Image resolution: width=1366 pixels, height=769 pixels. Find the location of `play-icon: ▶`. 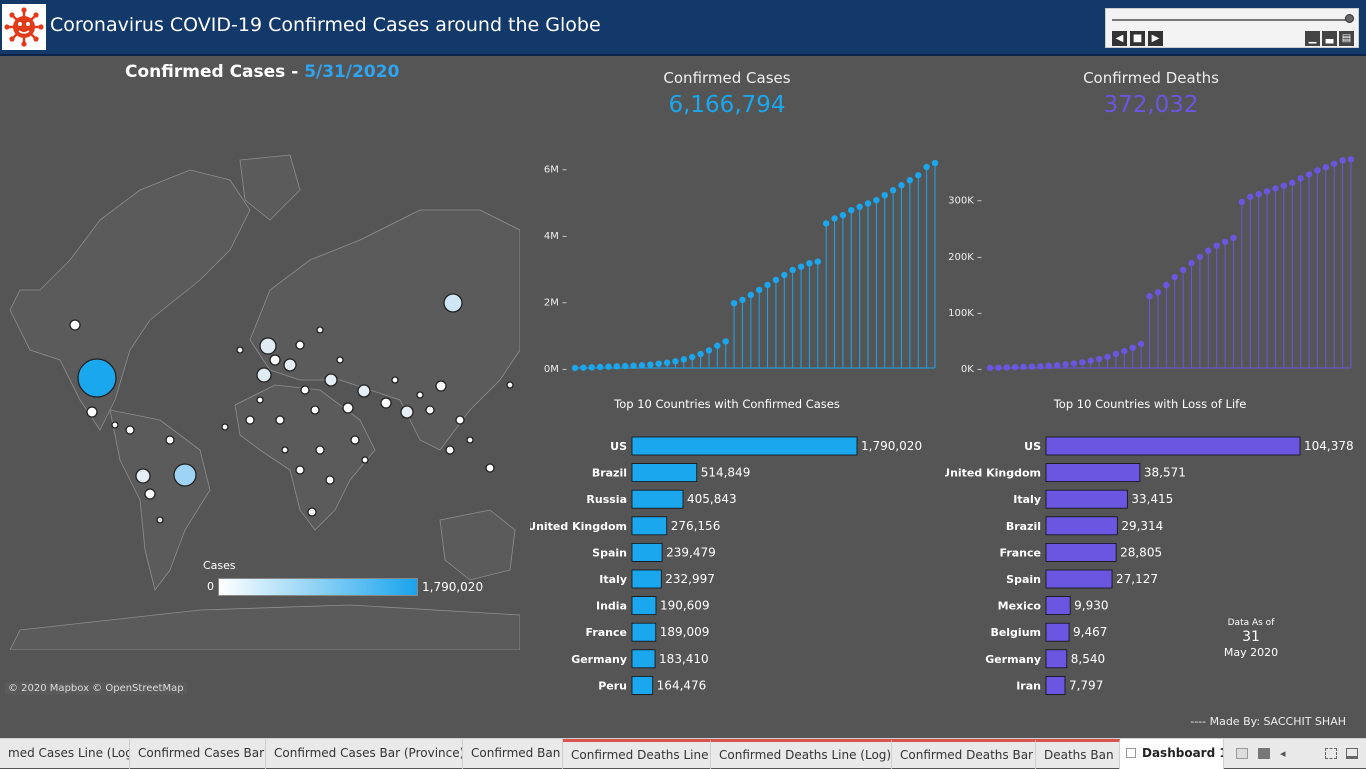

play-icon: ▶ is located at coordinates (1155, 38).